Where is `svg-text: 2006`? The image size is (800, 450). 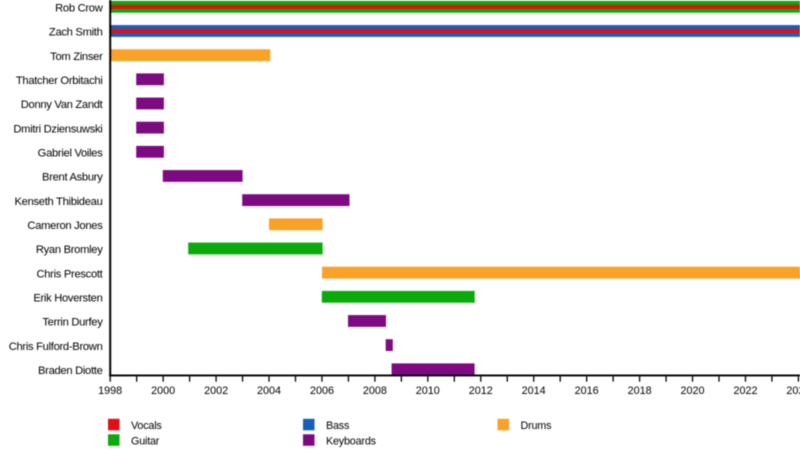 svg-text: 2006 is located at coordinates (322, 391).